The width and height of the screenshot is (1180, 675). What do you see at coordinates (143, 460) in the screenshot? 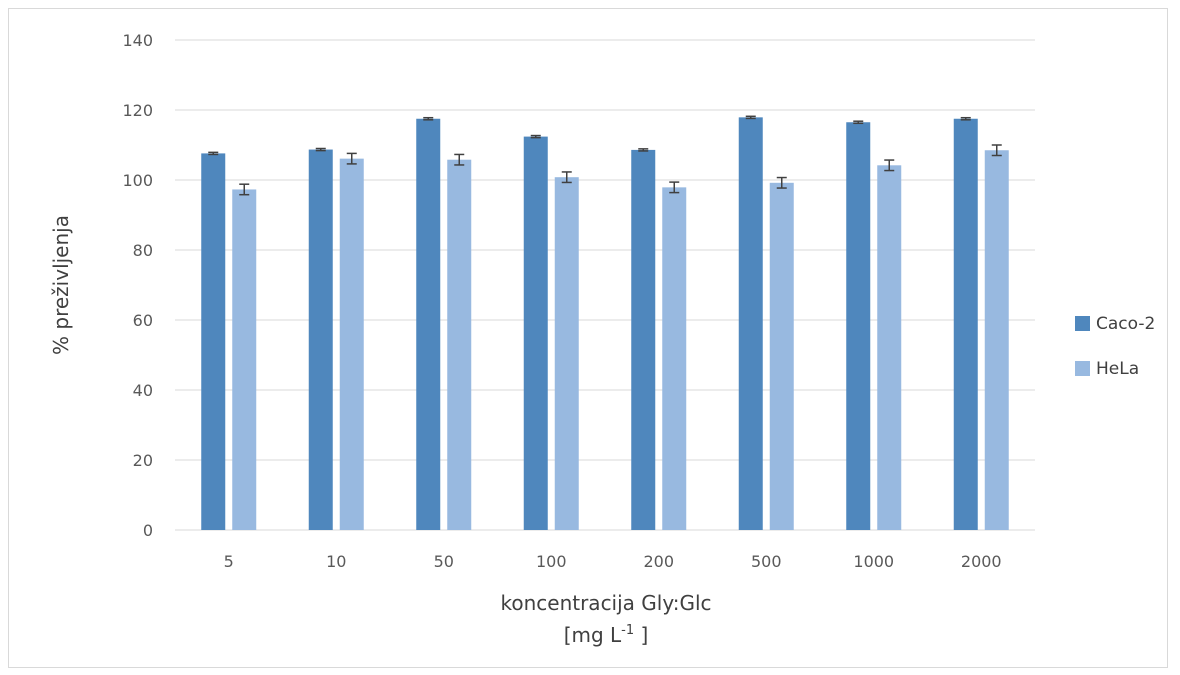
I see `y-tick-label: 20` at bounding box center [143, 460].